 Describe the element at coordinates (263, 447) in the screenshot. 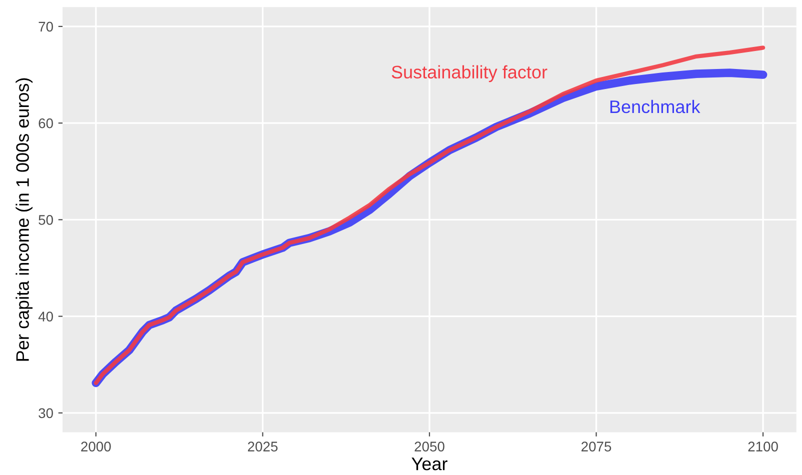

I see `x-tick-label: 2025` at that location.